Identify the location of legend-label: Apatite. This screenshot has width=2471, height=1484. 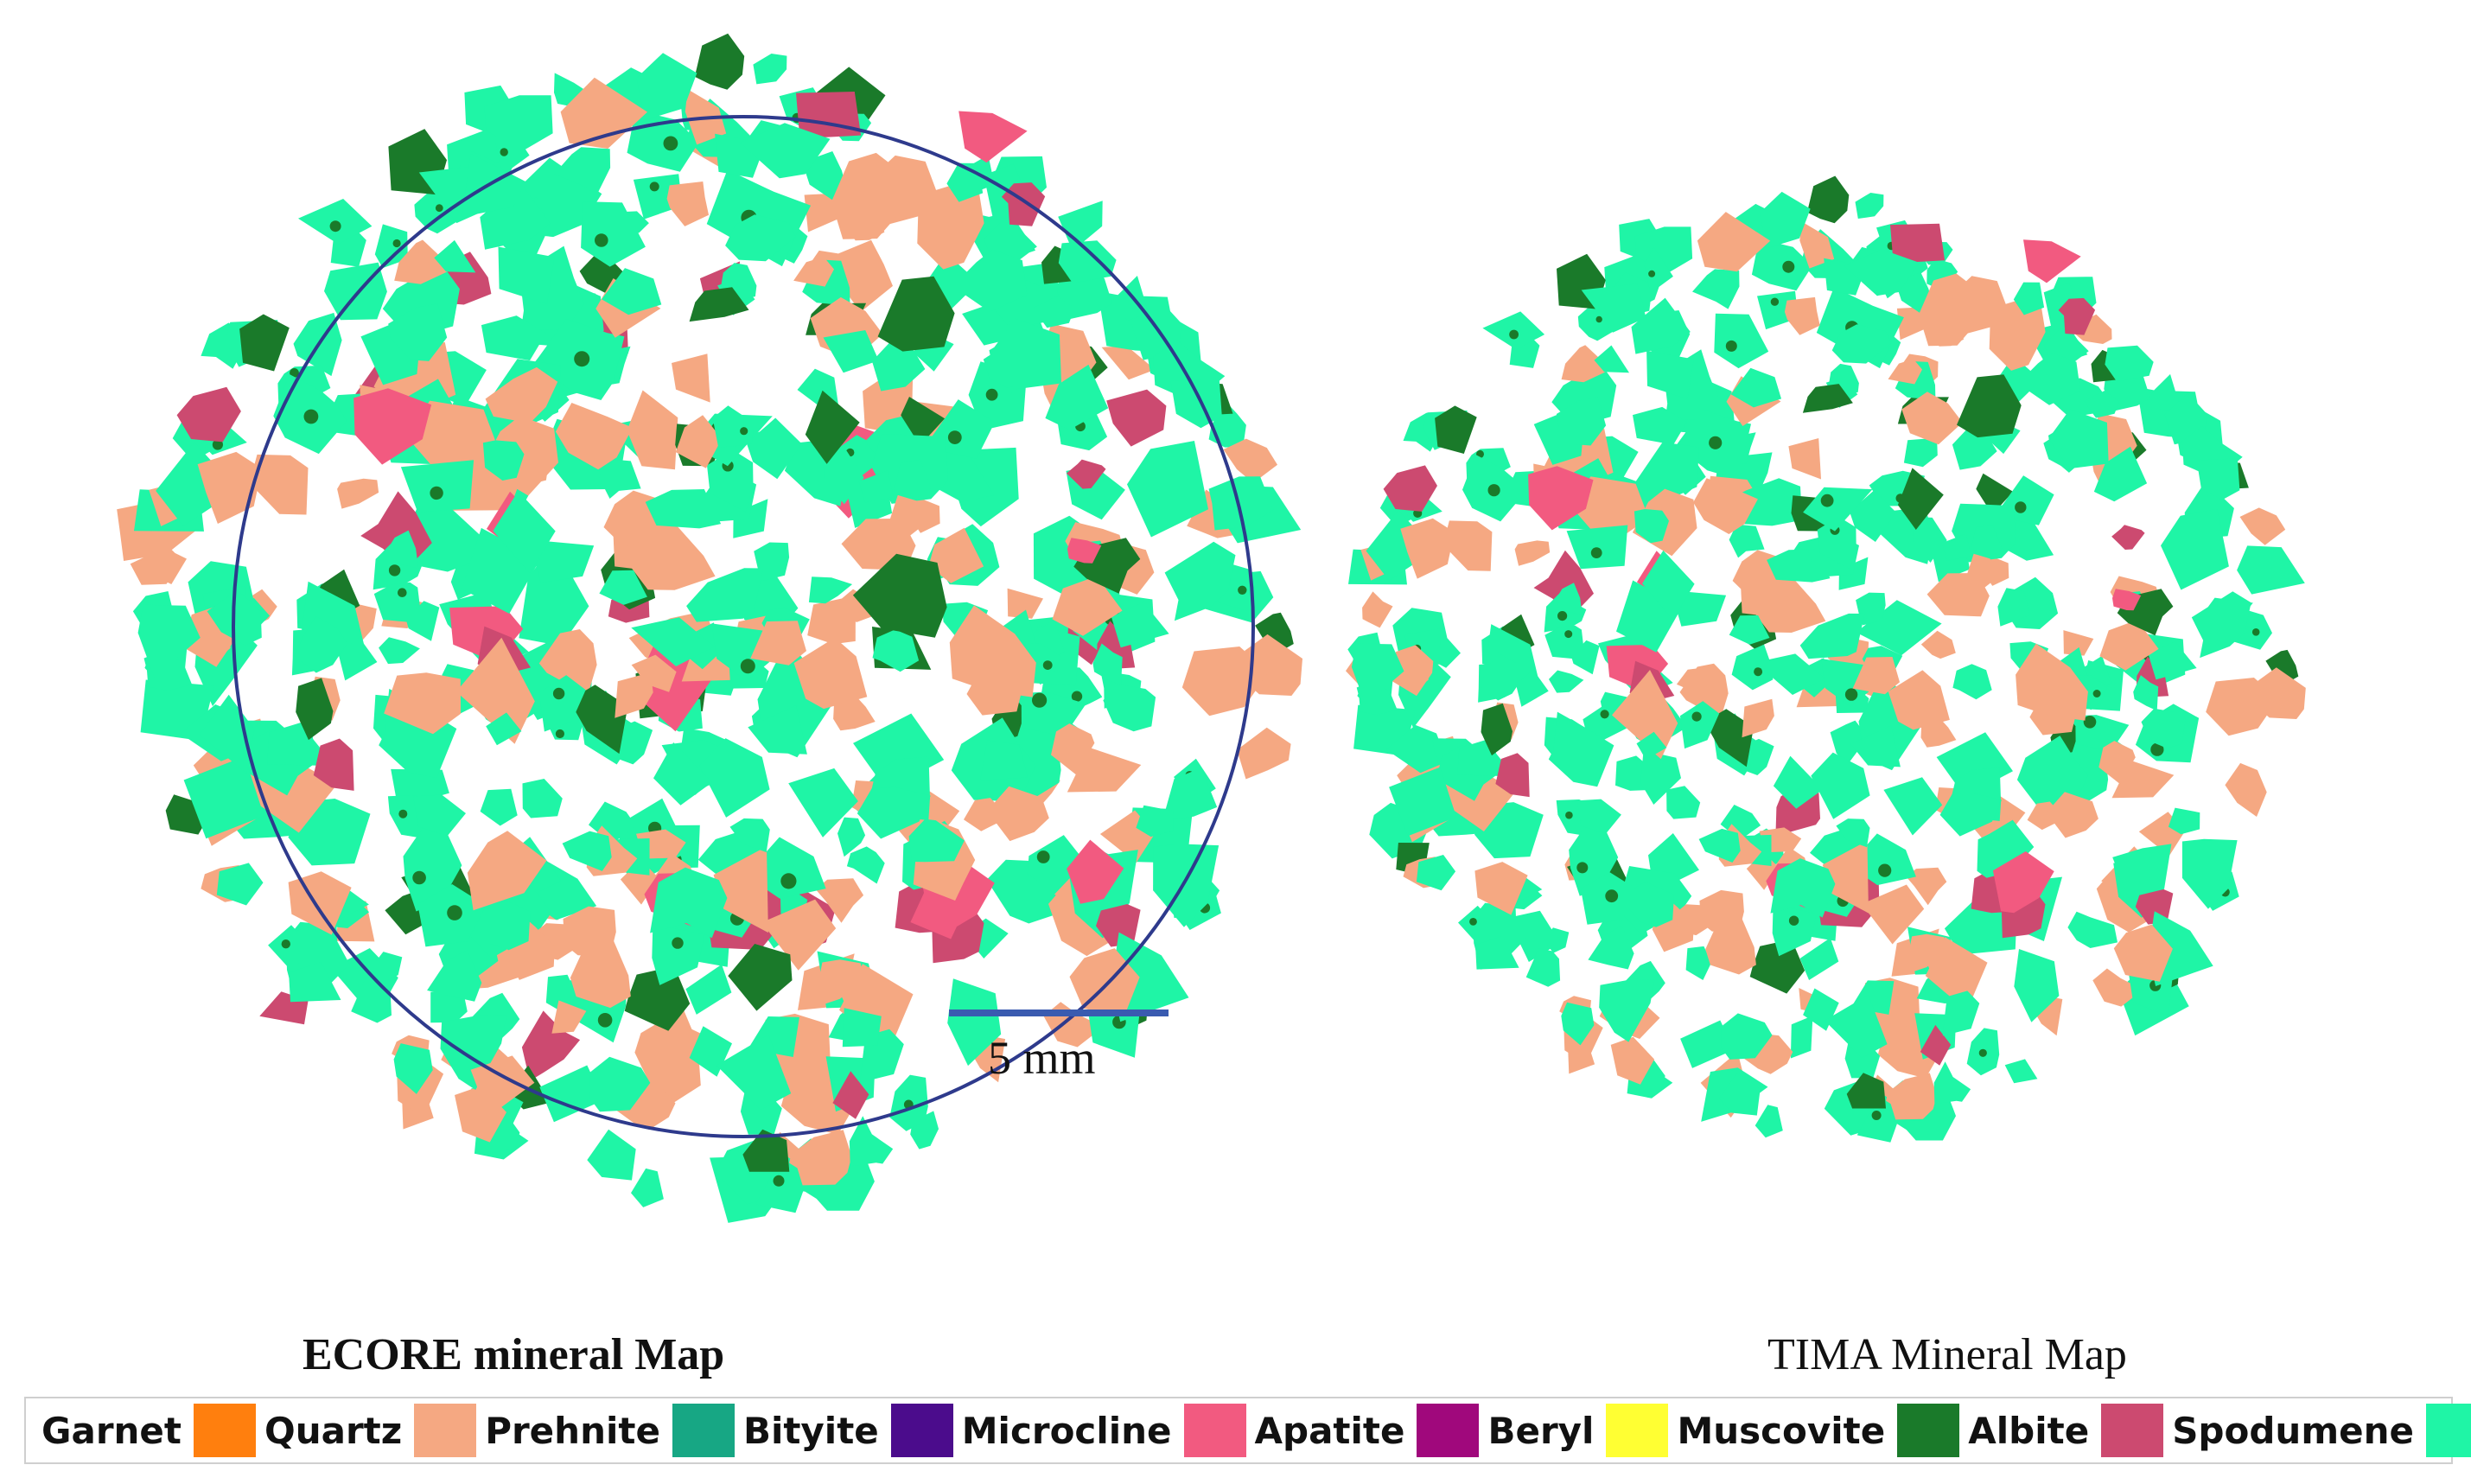
(1329, 1430).